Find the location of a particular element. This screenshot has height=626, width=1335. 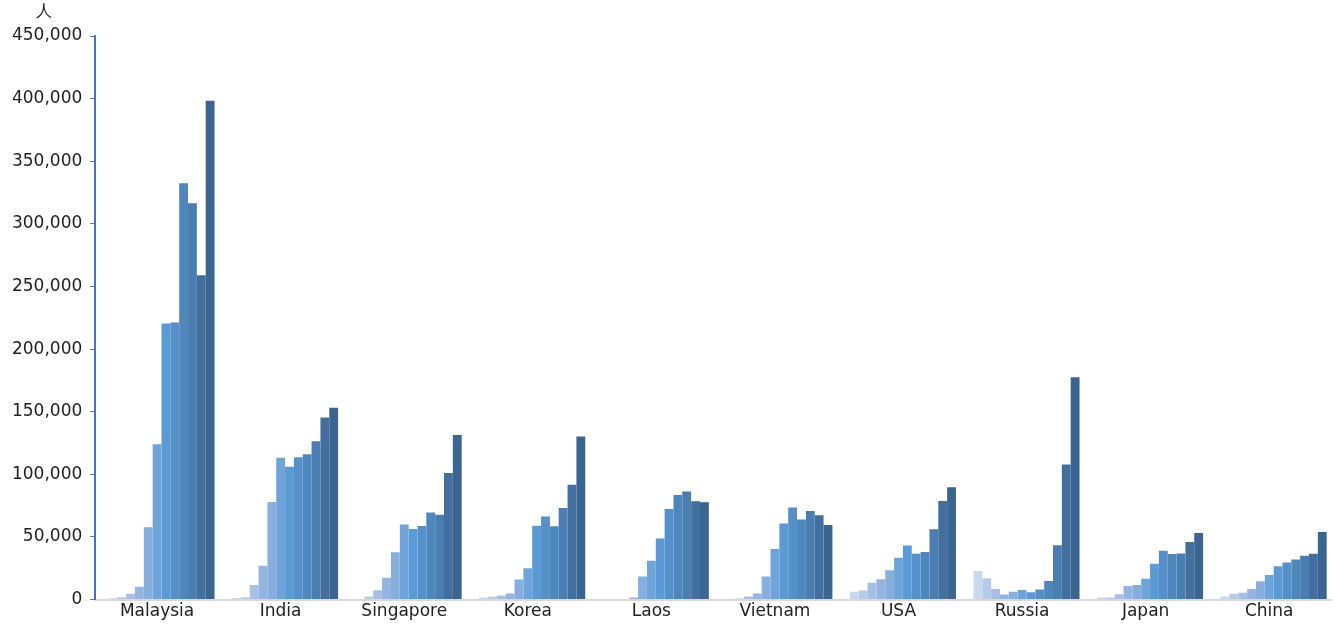

x-tick-label: Singapore is located at coordinates (404, 610).